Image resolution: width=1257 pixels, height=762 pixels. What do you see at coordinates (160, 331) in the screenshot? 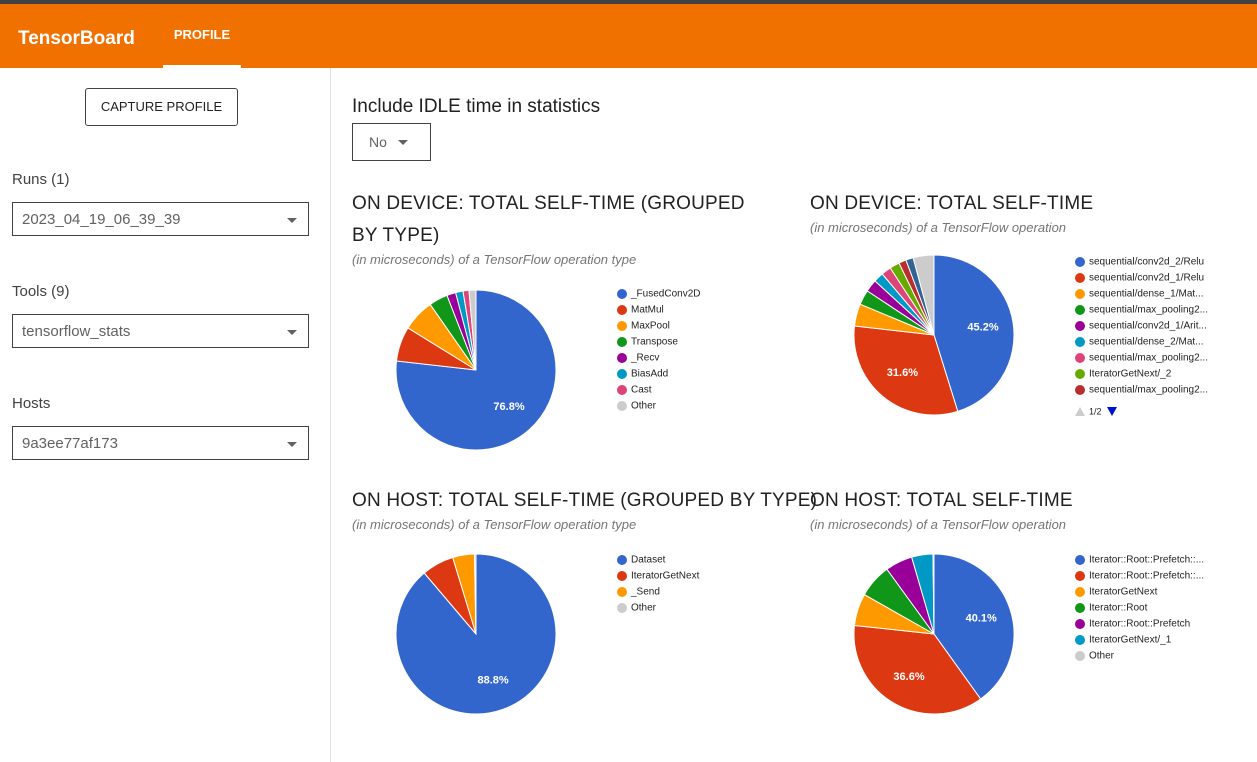
I see `tool-select: tensorflow_stats` at bounding box center [160, 331].